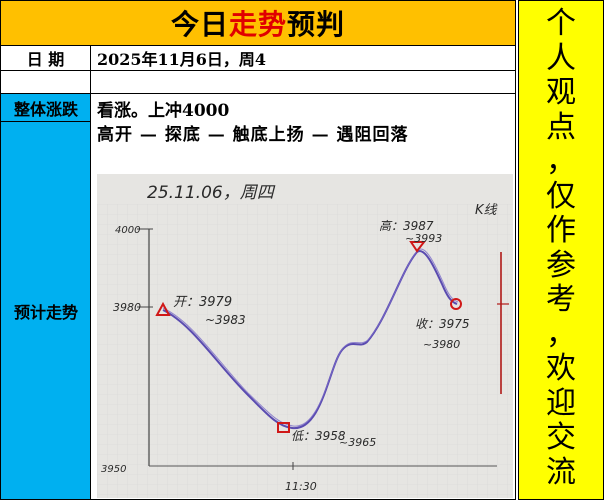 The image size is (604, 502). I want to click on page-title: 今日 走势 预判, so click(258, 23).